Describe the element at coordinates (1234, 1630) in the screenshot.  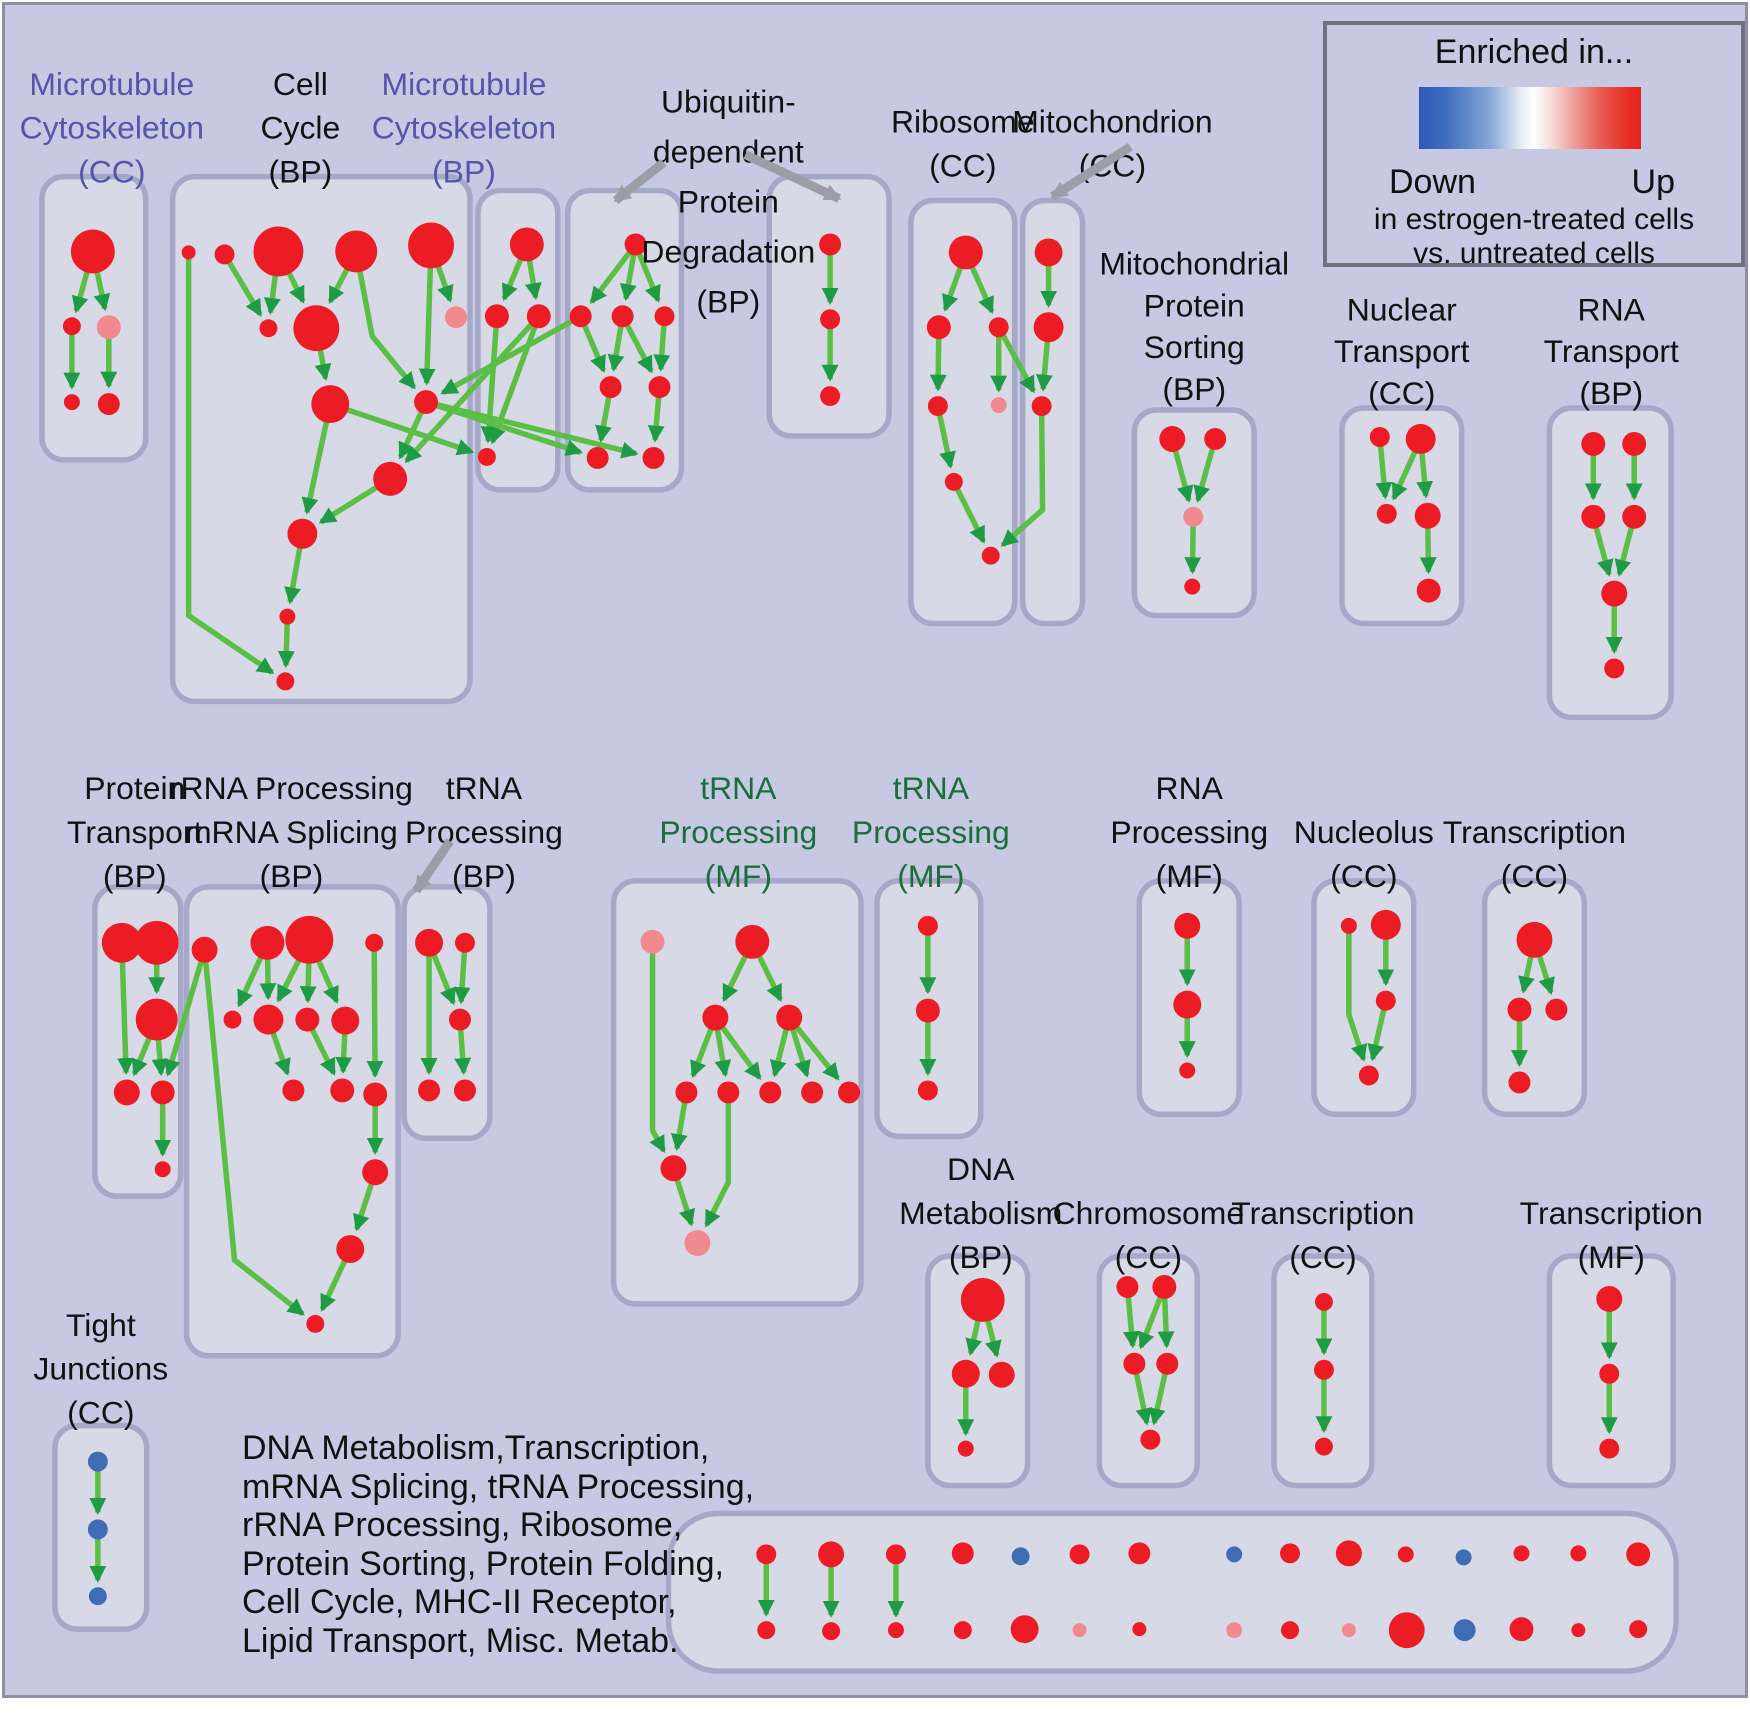
I see `go-term-node-bb8` at that location.